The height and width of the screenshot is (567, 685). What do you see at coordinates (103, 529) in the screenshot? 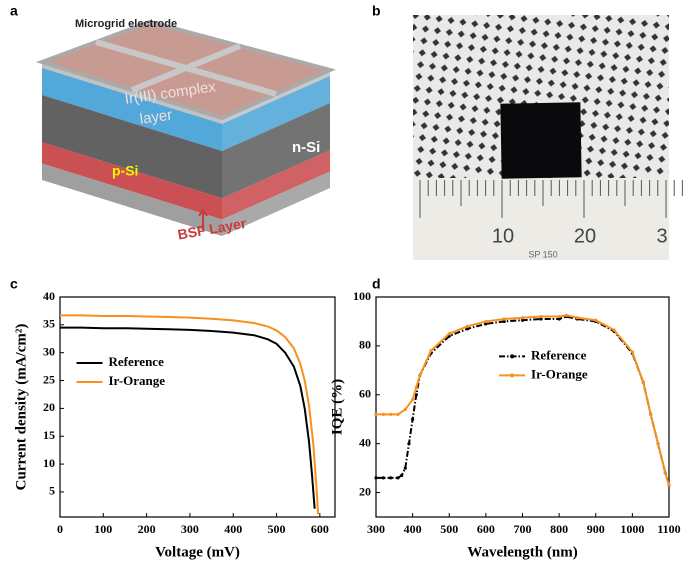
I see `x-tick-label: 100` at bounding box center [103, 529].